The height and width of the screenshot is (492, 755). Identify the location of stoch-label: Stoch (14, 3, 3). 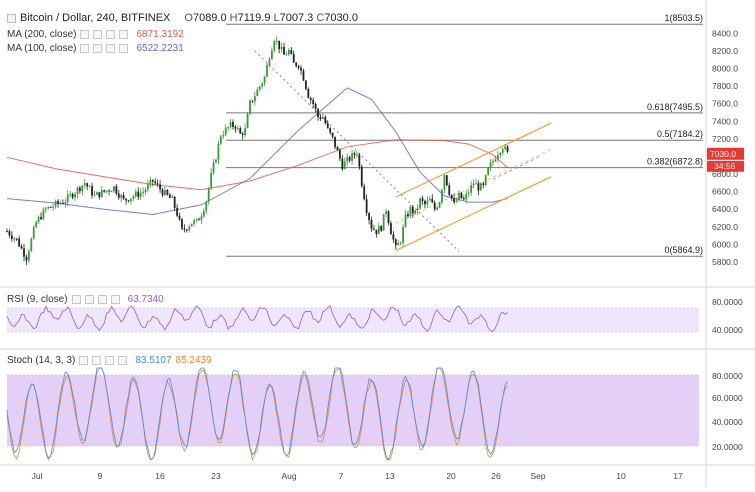
(41, 360).